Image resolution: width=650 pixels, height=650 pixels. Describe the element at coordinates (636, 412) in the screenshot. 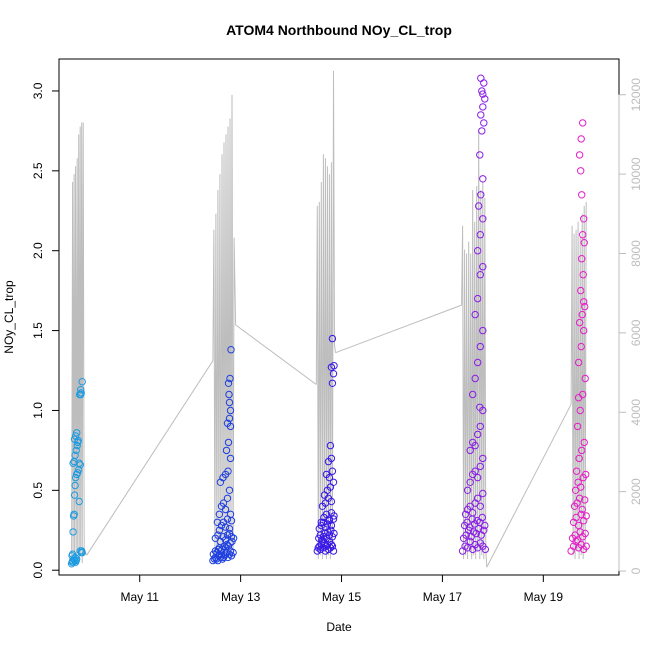

I see `y2-tick-label-2: 4000` at that location.